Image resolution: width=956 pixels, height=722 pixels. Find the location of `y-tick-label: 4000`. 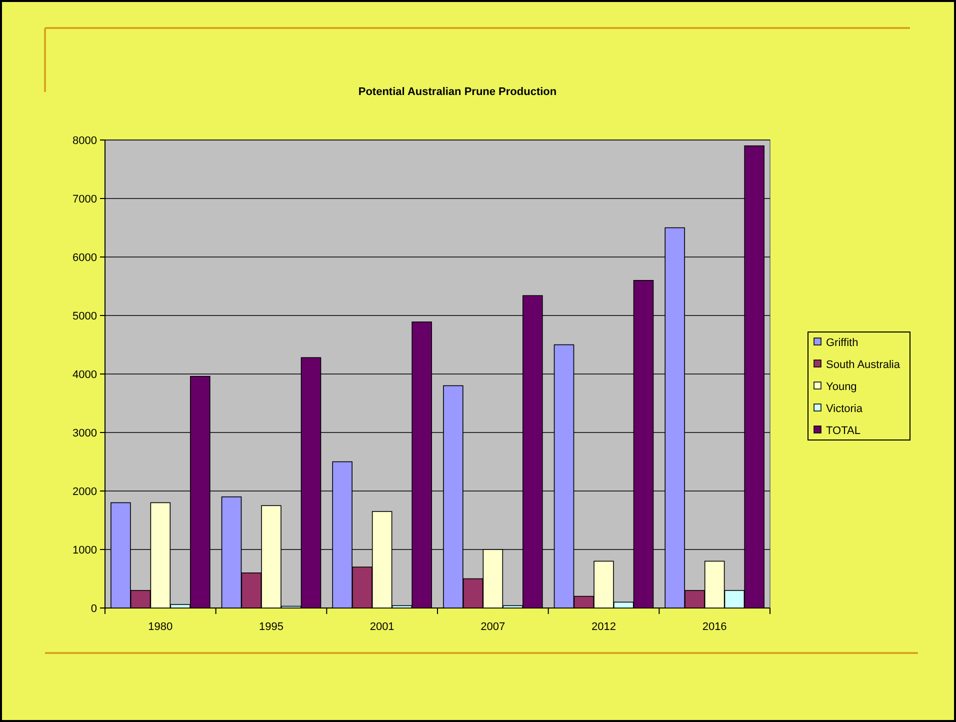

y-tick-label: 4000 is located at coordinates (84, 374).